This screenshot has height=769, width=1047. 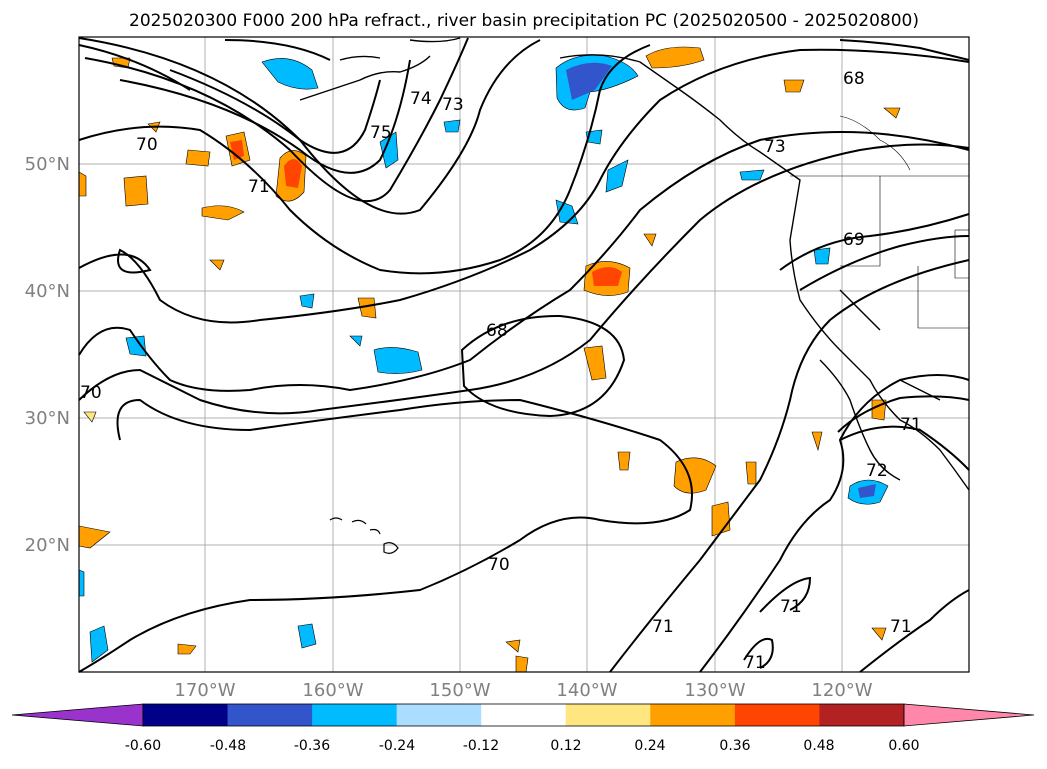 What do you see at coordinates (734, 746) in the screenshot?
I see `colorbar-tick: 0.36` at bounding box center [734, 746].